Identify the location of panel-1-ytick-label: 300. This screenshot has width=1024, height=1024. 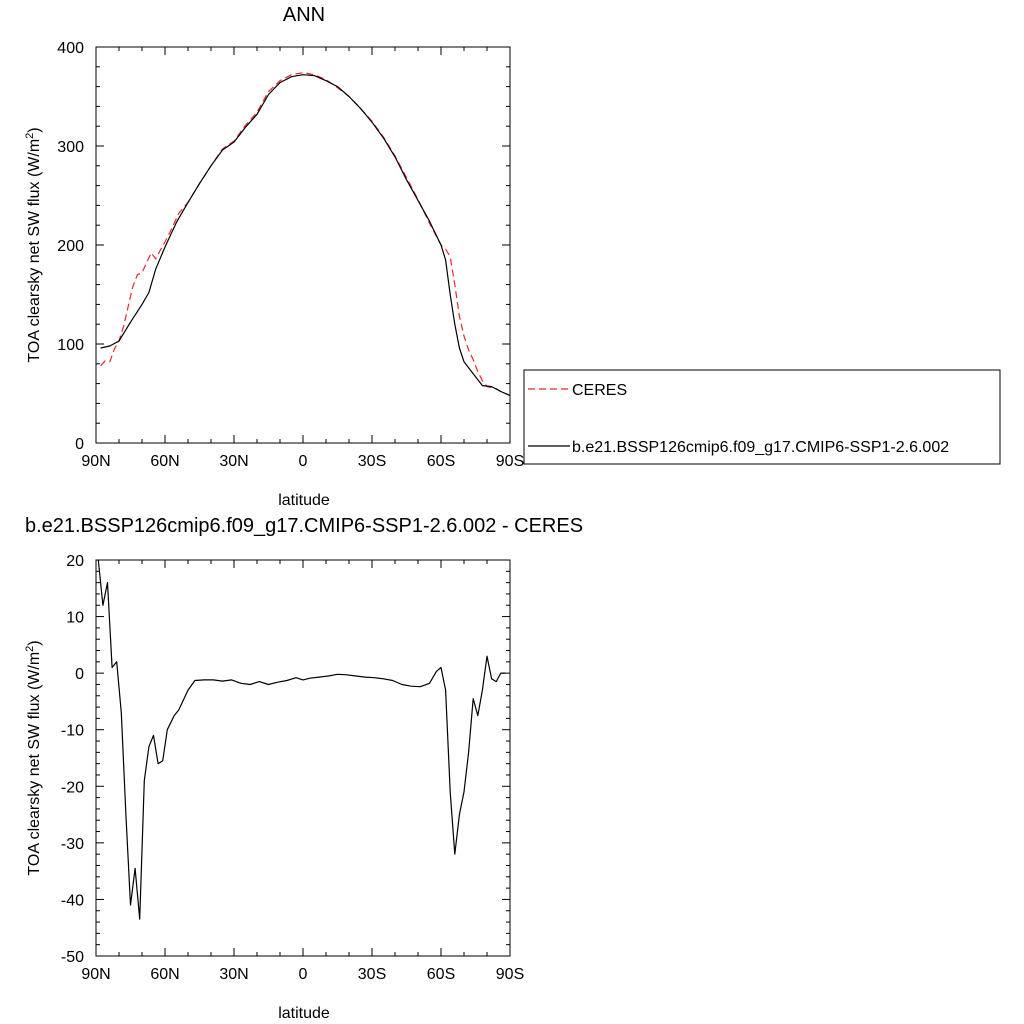
(70, 147).